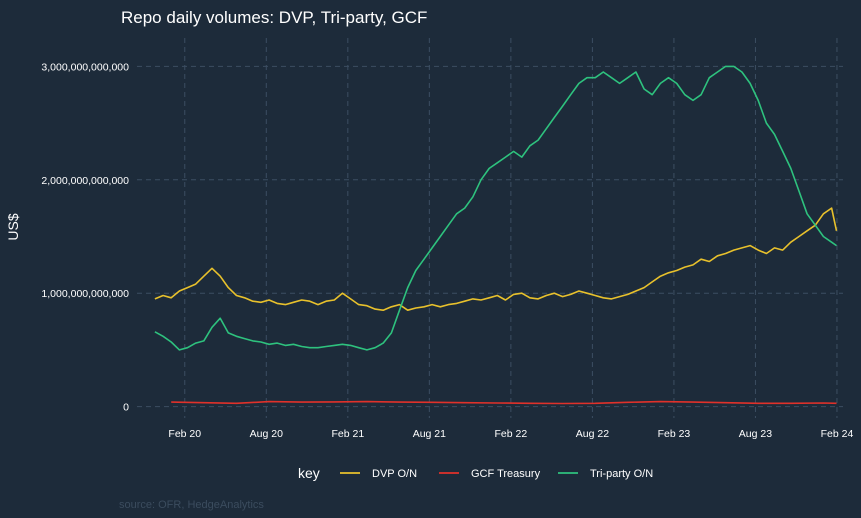  I want to click on x-tick-label-1: Aug 20, so click(266, 434).